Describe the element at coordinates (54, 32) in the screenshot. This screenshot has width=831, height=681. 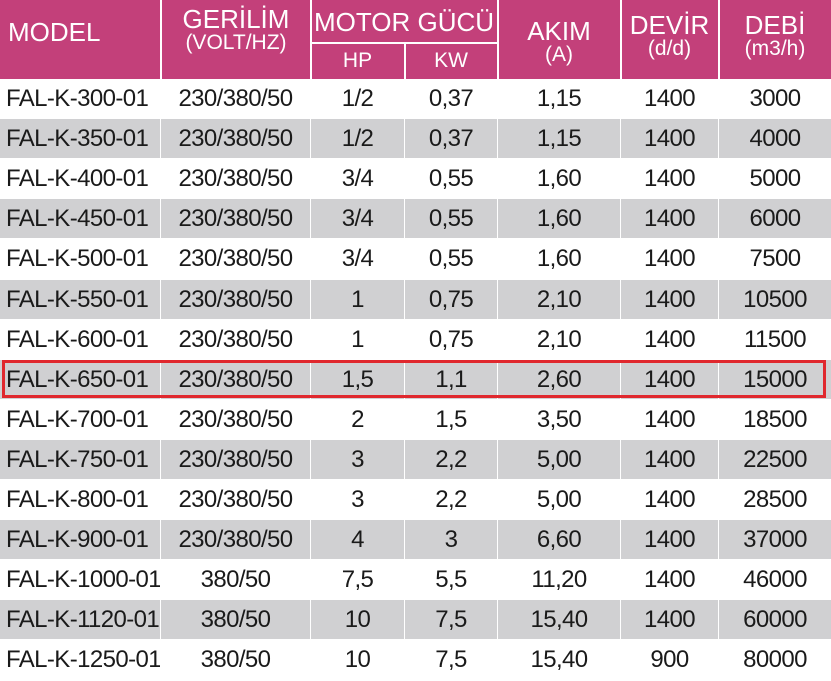
I see `header-model-label: MODEL` at that location.